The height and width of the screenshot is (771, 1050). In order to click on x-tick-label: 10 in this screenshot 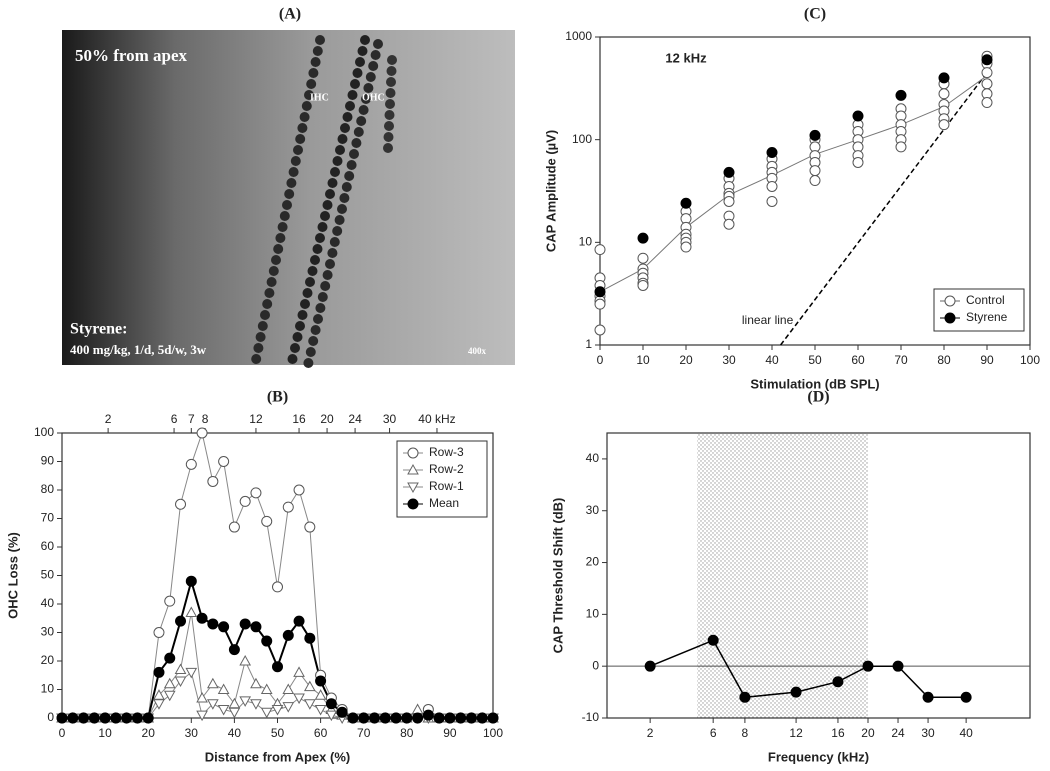, I will do `click(105, 733)`.